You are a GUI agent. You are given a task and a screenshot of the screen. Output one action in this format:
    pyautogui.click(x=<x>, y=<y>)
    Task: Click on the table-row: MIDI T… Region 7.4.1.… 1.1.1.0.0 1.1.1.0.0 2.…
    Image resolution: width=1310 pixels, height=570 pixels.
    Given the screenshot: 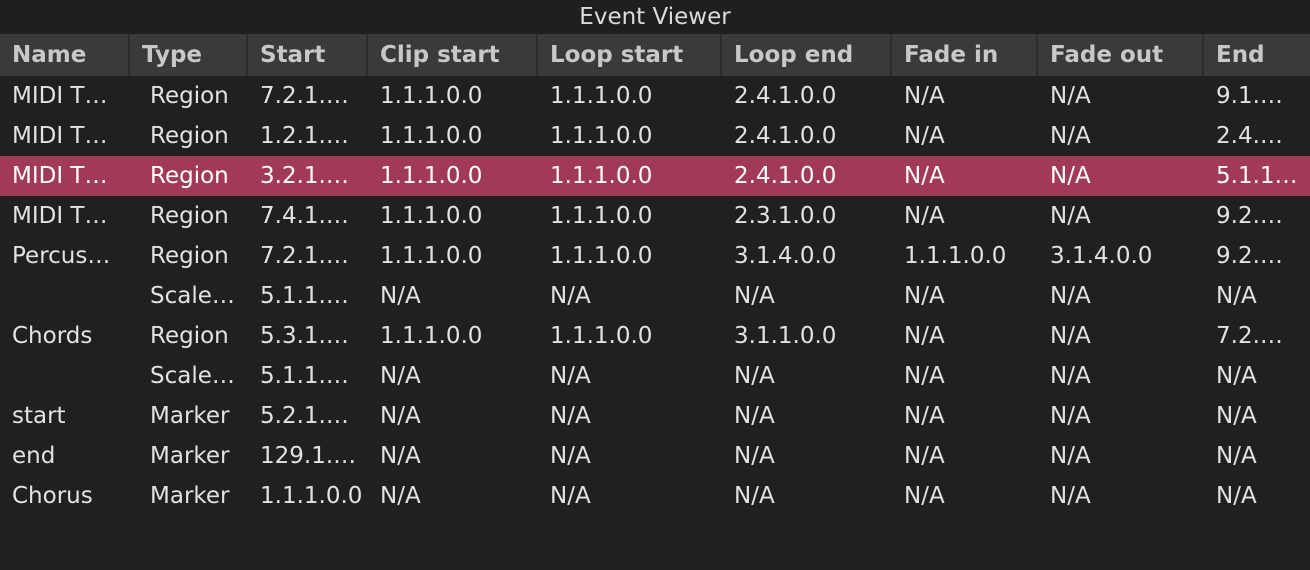 What is the action you would take?
    pyautogui.click(x=655, y=216)
    